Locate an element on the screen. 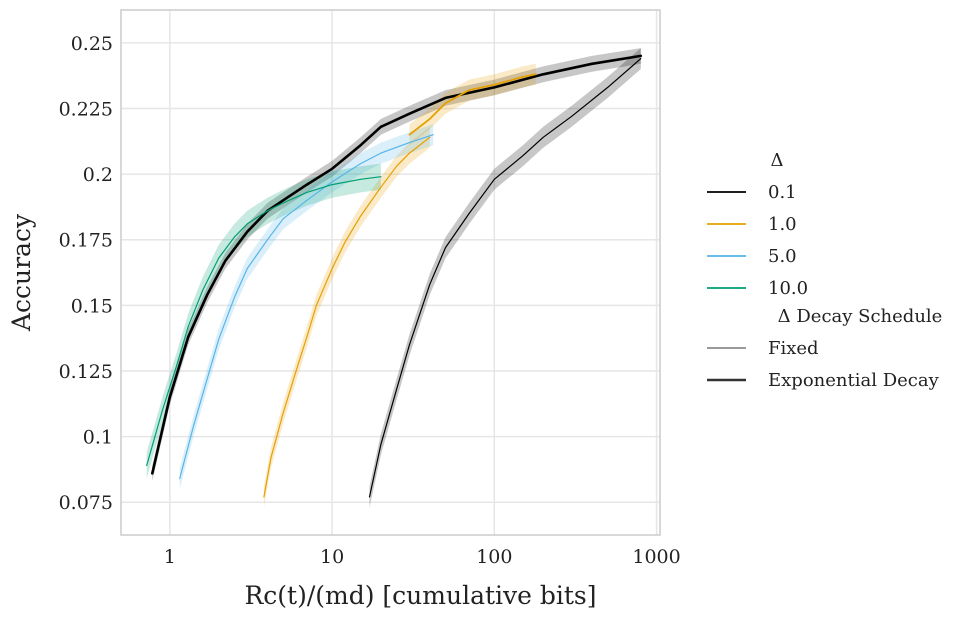  x-axis-label: Rc(t)/(md) [cumulative bits] is located at coordinates (420, 595).